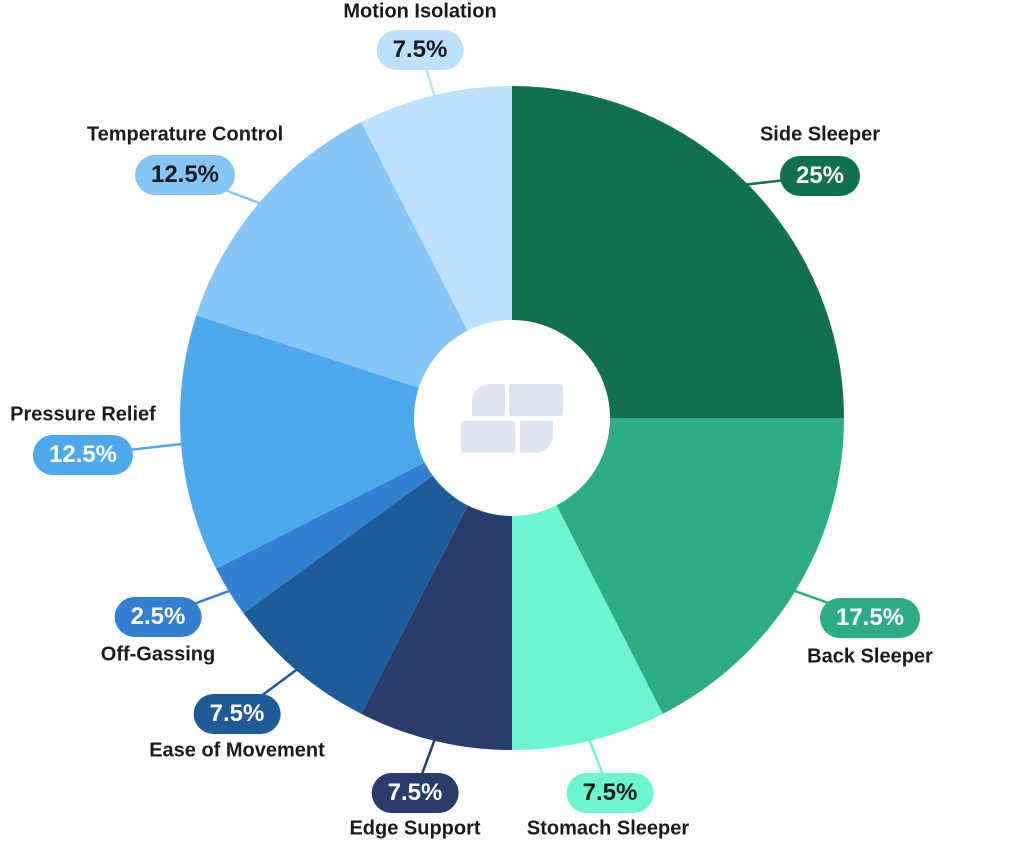  Describe the element at coordinates (870, 618) in the screenshot. I see `data-label: 17.5%` at that location.